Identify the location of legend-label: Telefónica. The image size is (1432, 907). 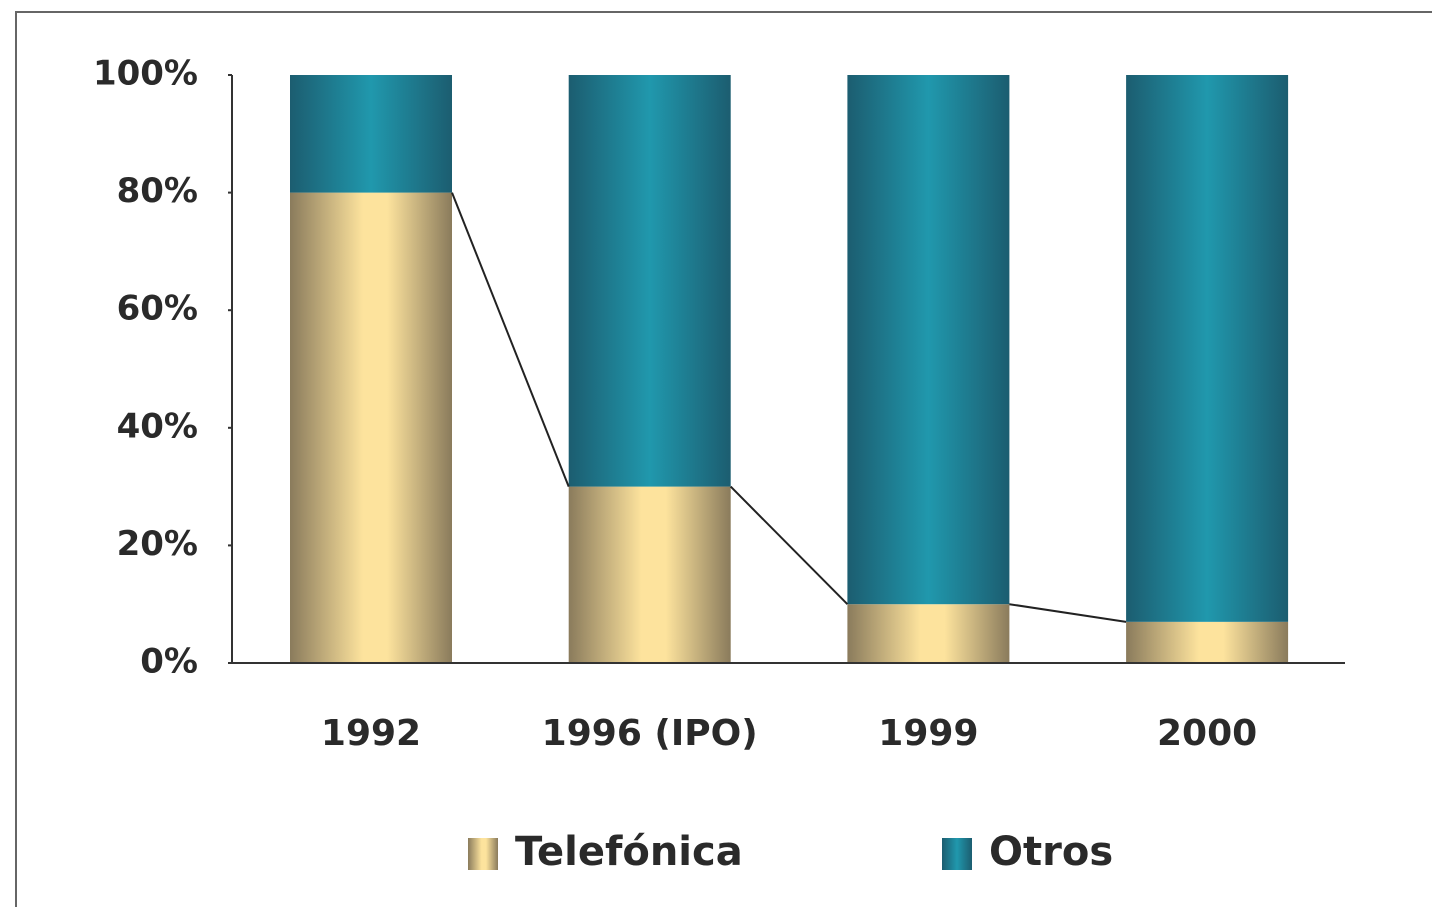
(629, 852).